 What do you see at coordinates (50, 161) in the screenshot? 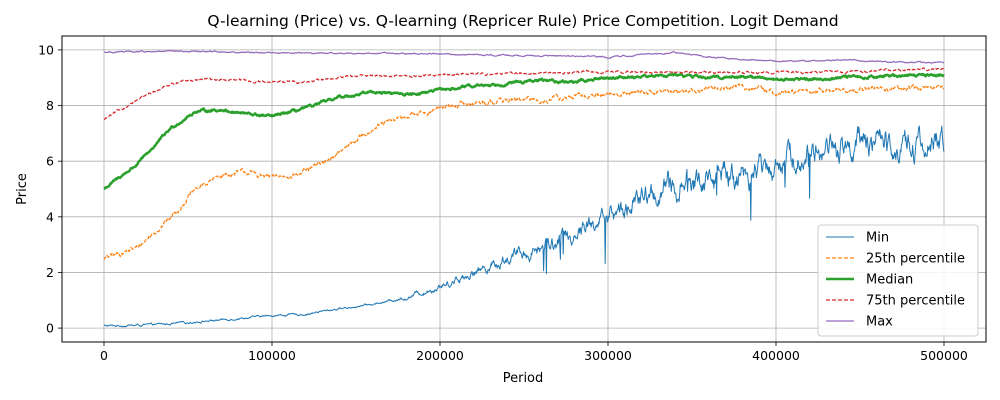
I see `y-tick-label: 6` at bounding box center [50, 161].